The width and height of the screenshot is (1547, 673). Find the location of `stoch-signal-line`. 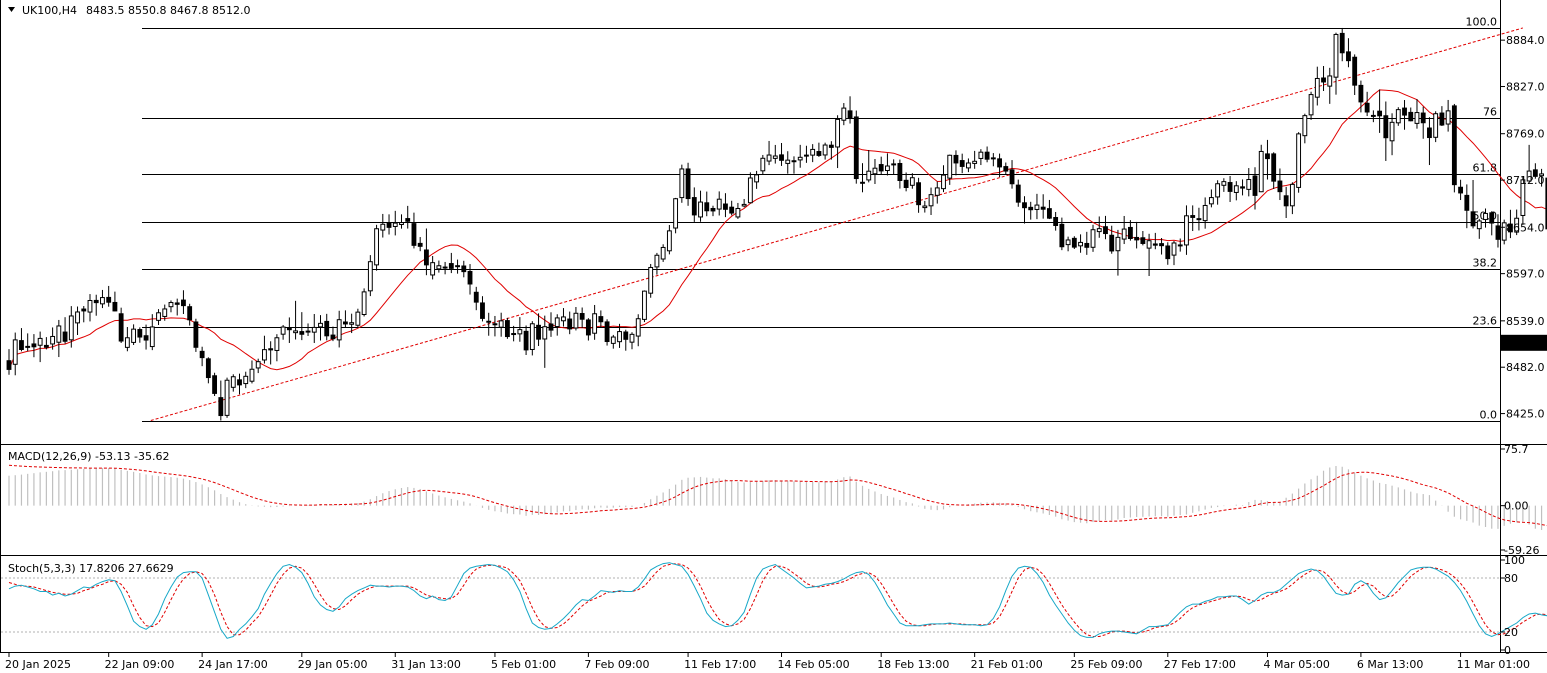

stoch-signal-line is located at coordinates (777, 600).